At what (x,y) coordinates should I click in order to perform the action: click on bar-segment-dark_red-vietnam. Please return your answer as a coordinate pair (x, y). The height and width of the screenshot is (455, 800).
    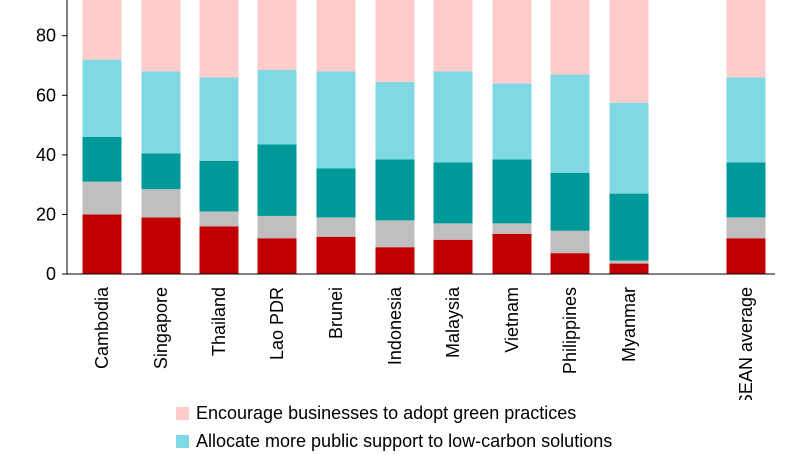
    Looking at the image, I should click on (512, 253).